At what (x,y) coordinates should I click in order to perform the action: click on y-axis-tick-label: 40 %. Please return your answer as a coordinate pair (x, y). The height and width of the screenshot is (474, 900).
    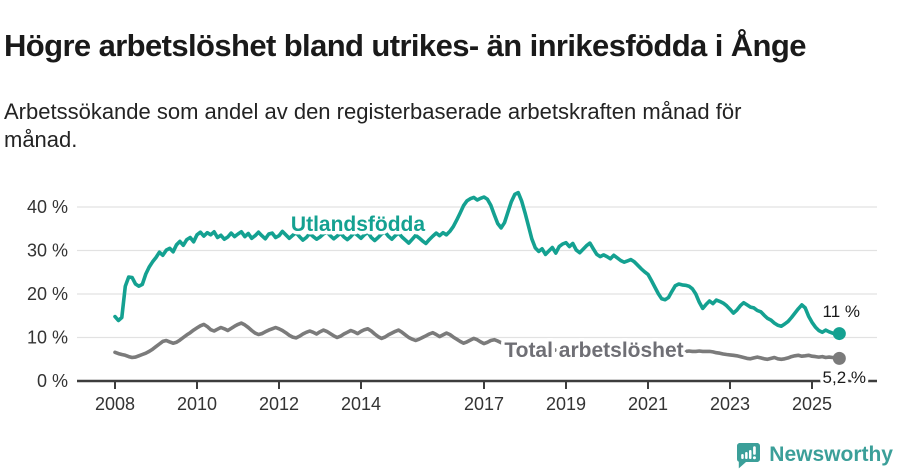
    Looking at the image, I should click on (47, 207).